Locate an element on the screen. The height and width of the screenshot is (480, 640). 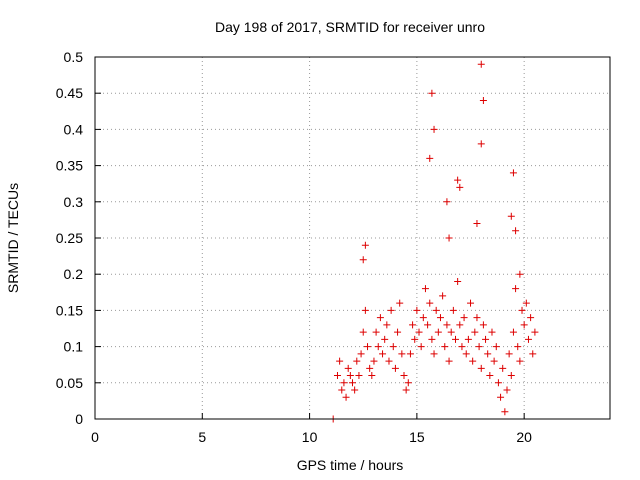
y-tick-label: 0.25 is located at coordinates (69, 238).